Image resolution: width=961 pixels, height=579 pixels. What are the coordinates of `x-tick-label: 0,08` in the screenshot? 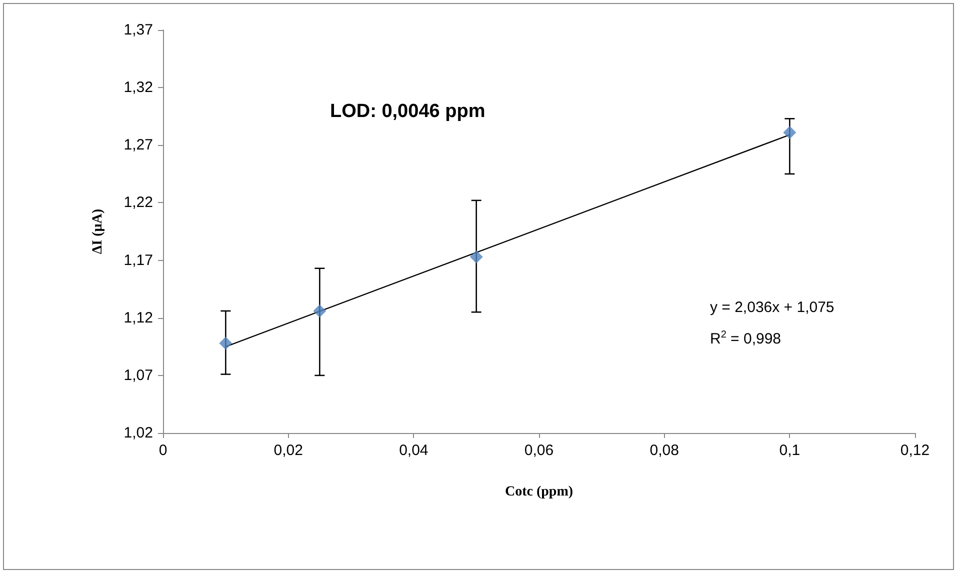 It's located at (664, 450).